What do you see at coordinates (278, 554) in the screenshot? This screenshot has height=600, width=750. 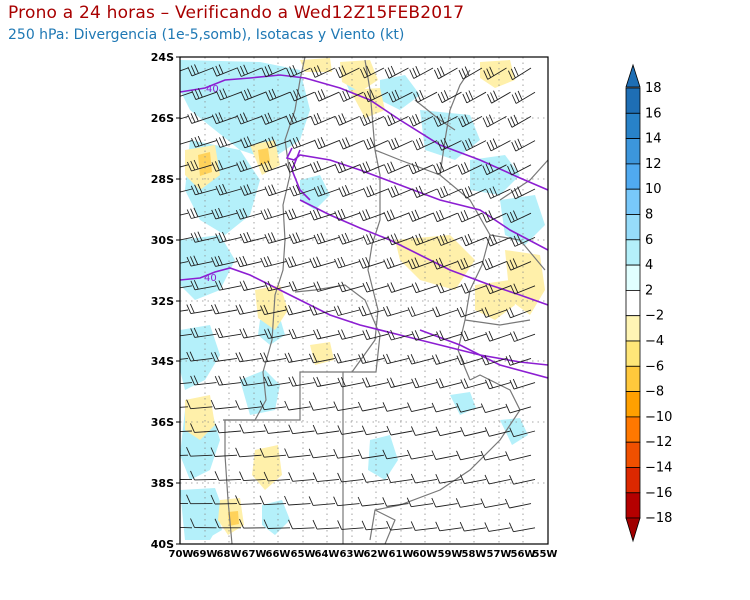 I see `lon-label: 66W` at bounding box center [278, 554].